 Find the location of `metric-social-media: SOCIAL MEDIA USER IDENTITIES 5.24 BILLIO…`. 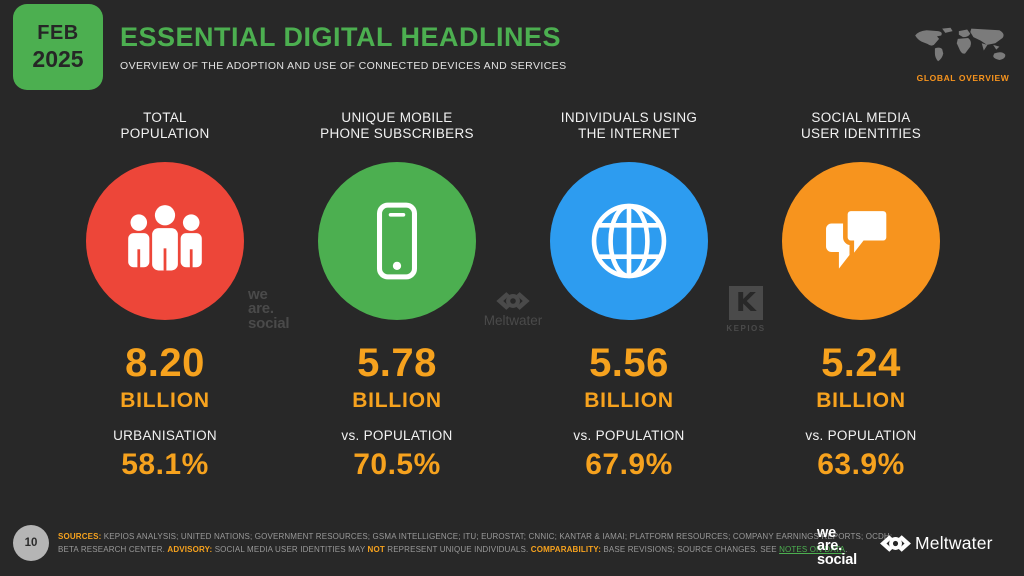

metric-social-media: SOCIAL MEDIA USER IDENTITIES 5.24 BILLIO… is located at coordinates (861, 294).